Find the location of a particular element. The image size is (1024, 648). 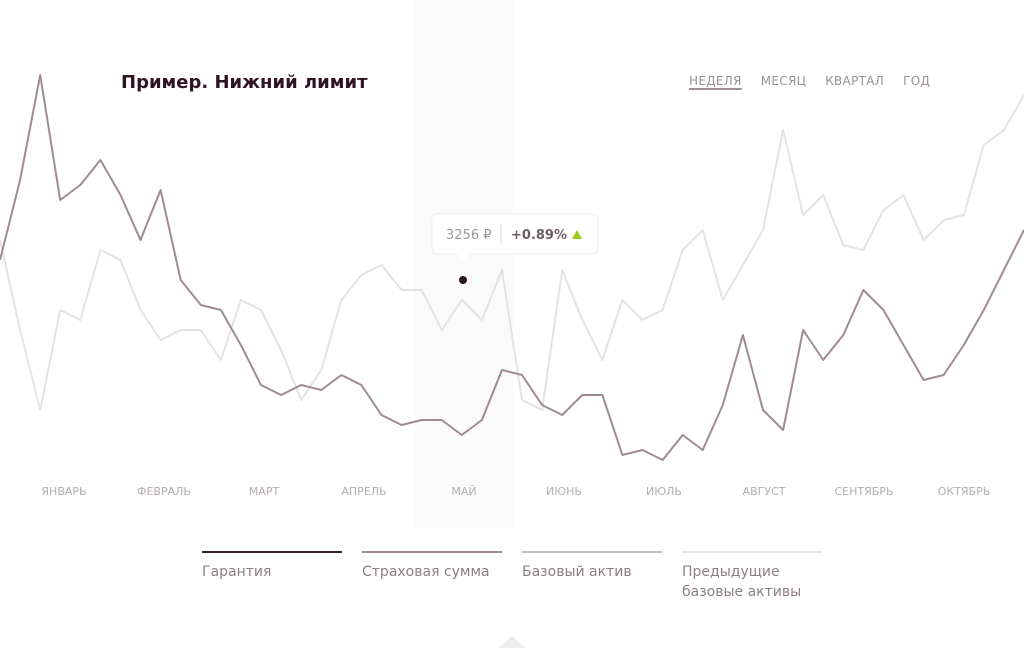

period-tab: КВАРТАЛ is located at coordinates (854, 81).